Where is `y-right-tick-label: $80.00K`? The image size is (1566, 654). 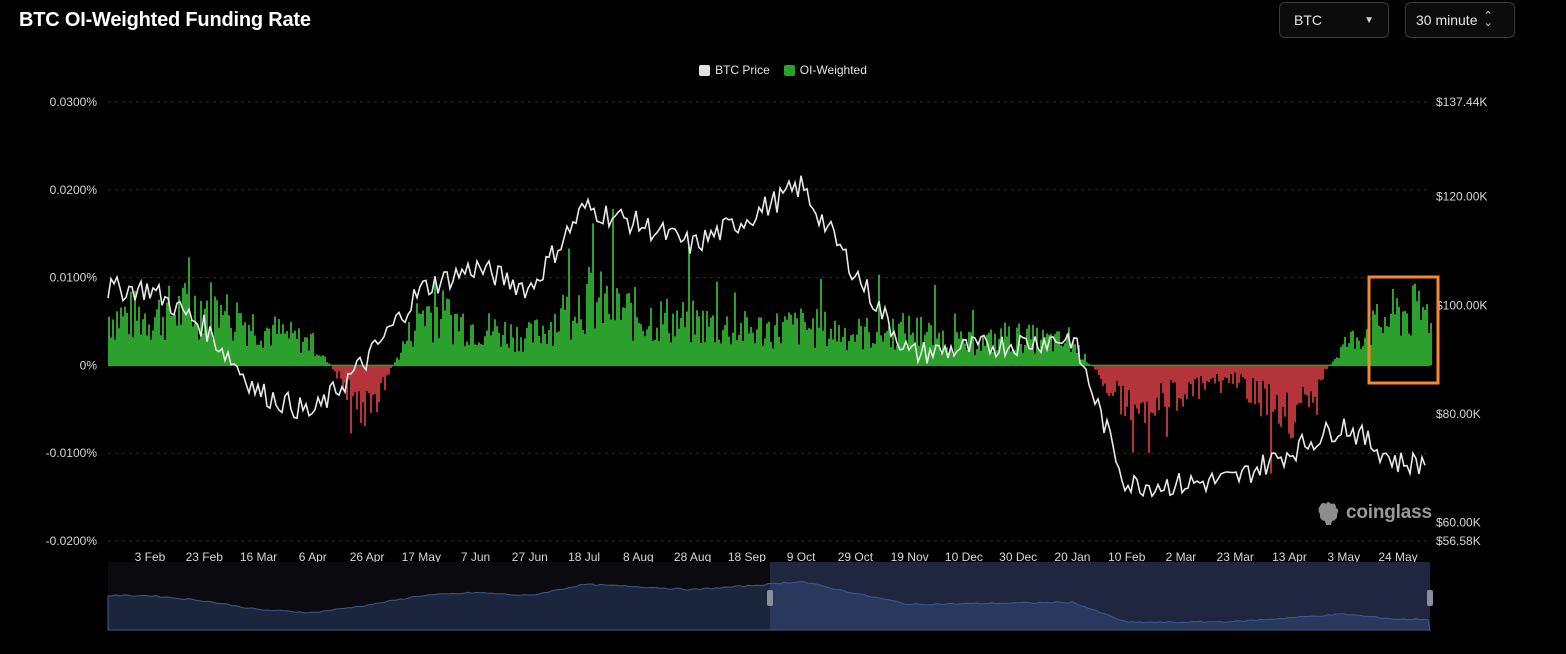 y-right-tick-label: $80.00K is located at coordinates (1458, 414).